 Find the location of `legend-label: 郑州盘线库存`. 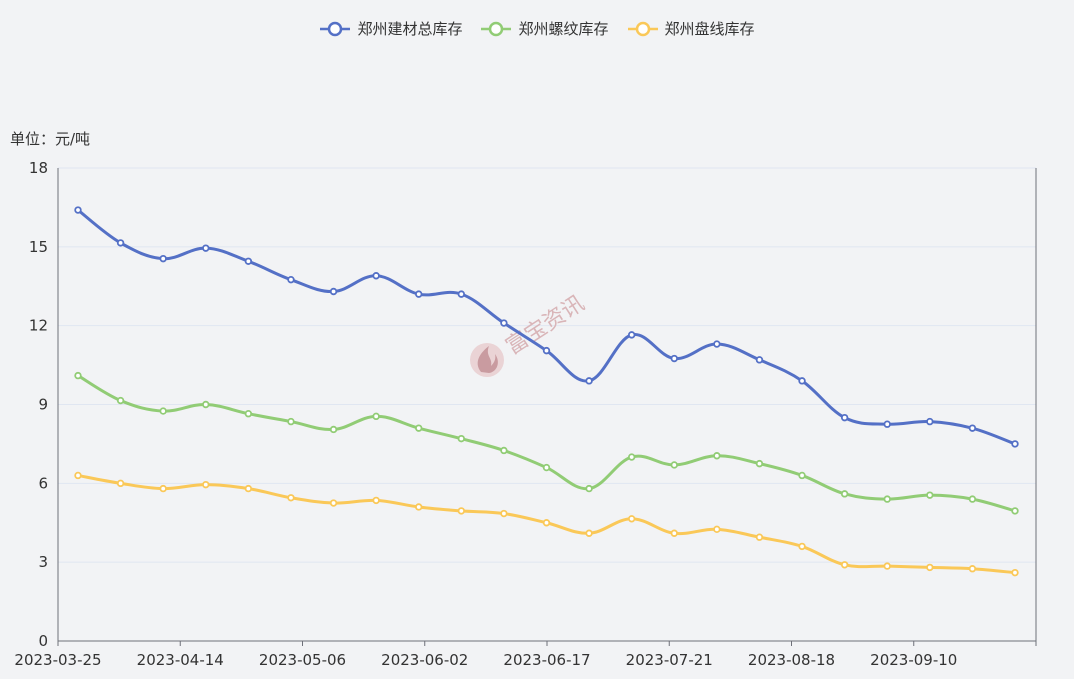

legend-label: 郑州盘线库存 is located at coordinates (709, 29).